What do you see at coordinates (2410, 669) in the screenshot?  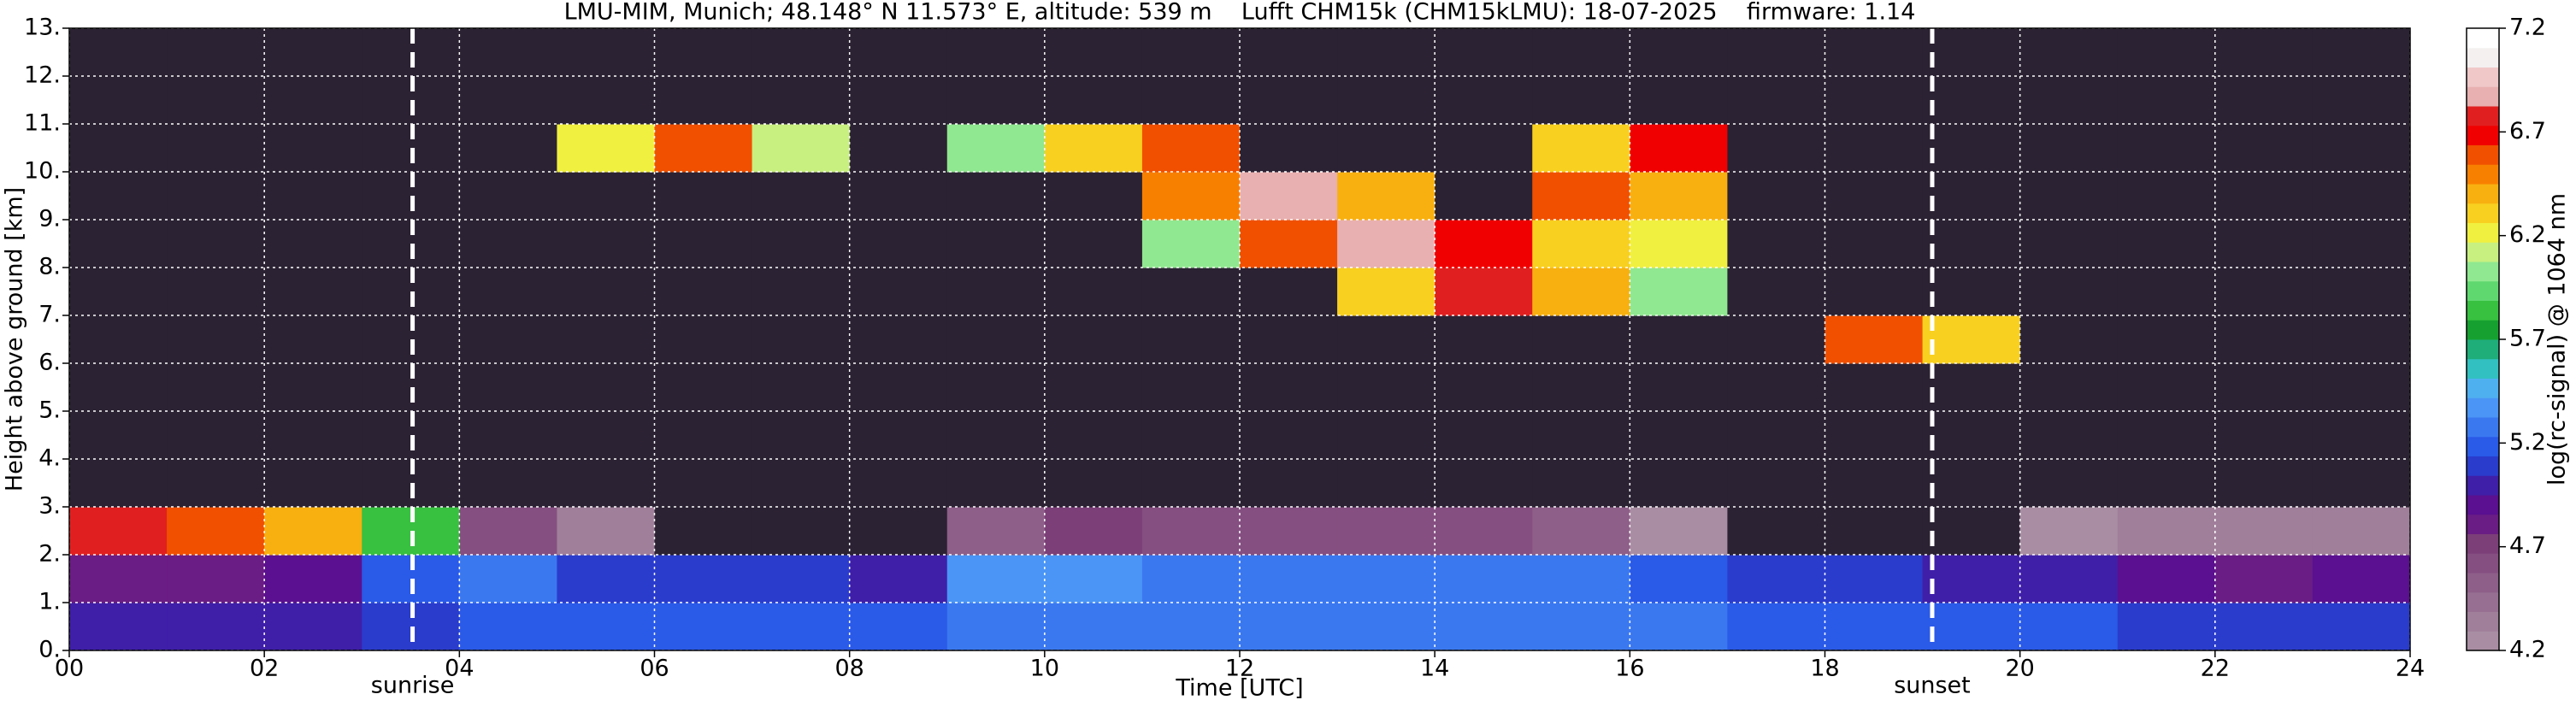 I see `x-tick-label: 24` at bounding box center [2410, 669].